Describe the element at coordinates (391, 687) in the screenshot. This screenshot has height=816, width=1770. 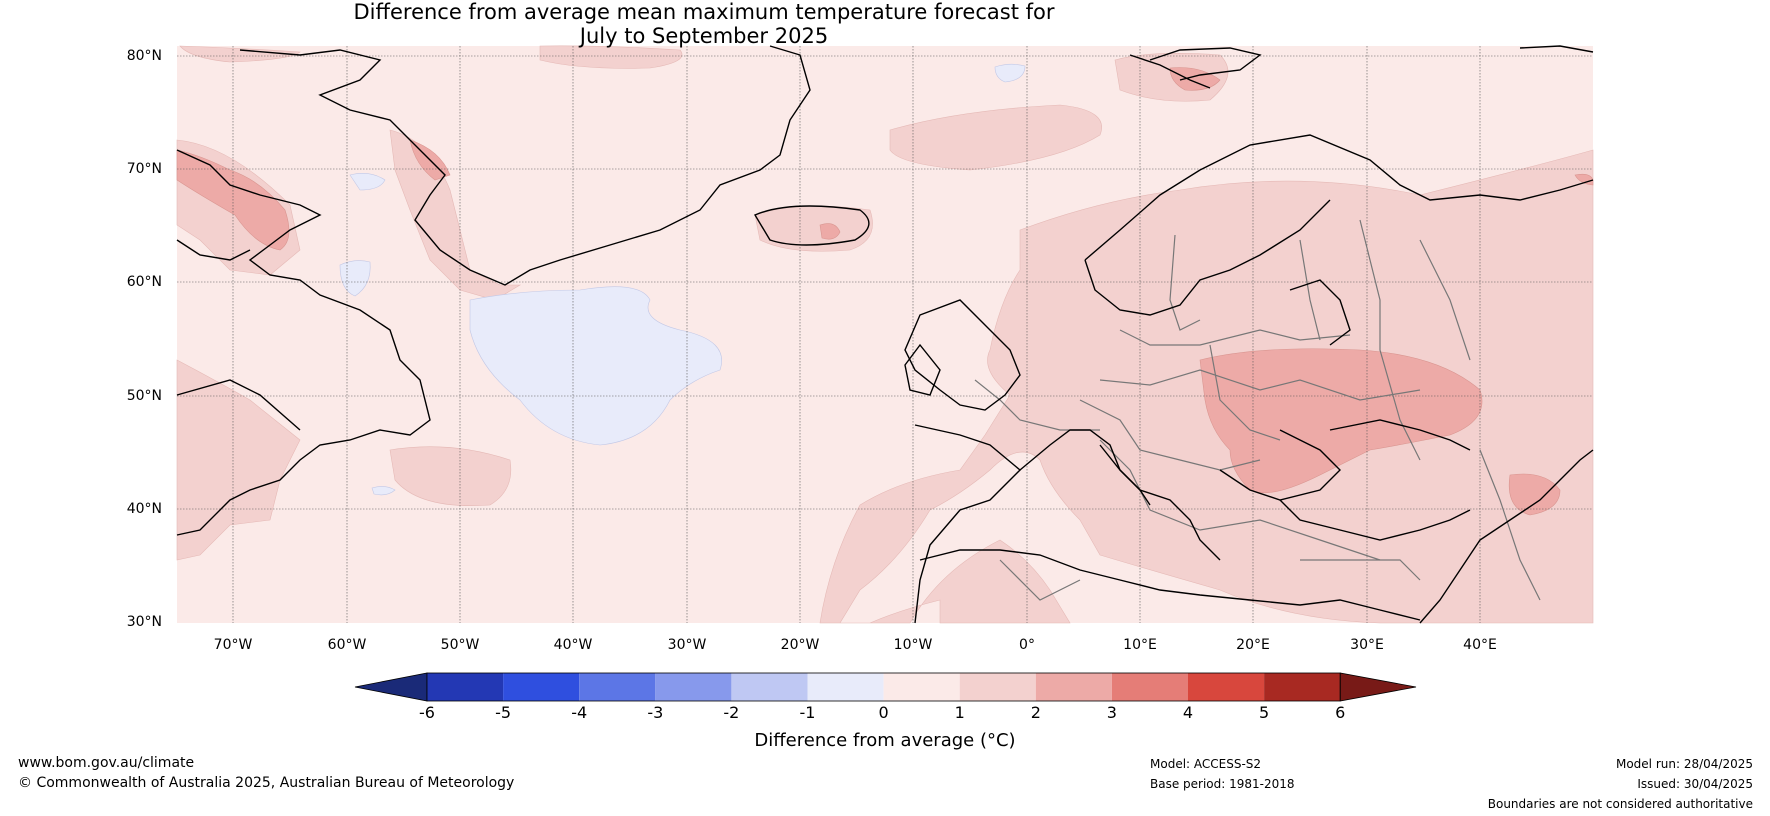
I see `colorbar-extend-low` at that location.